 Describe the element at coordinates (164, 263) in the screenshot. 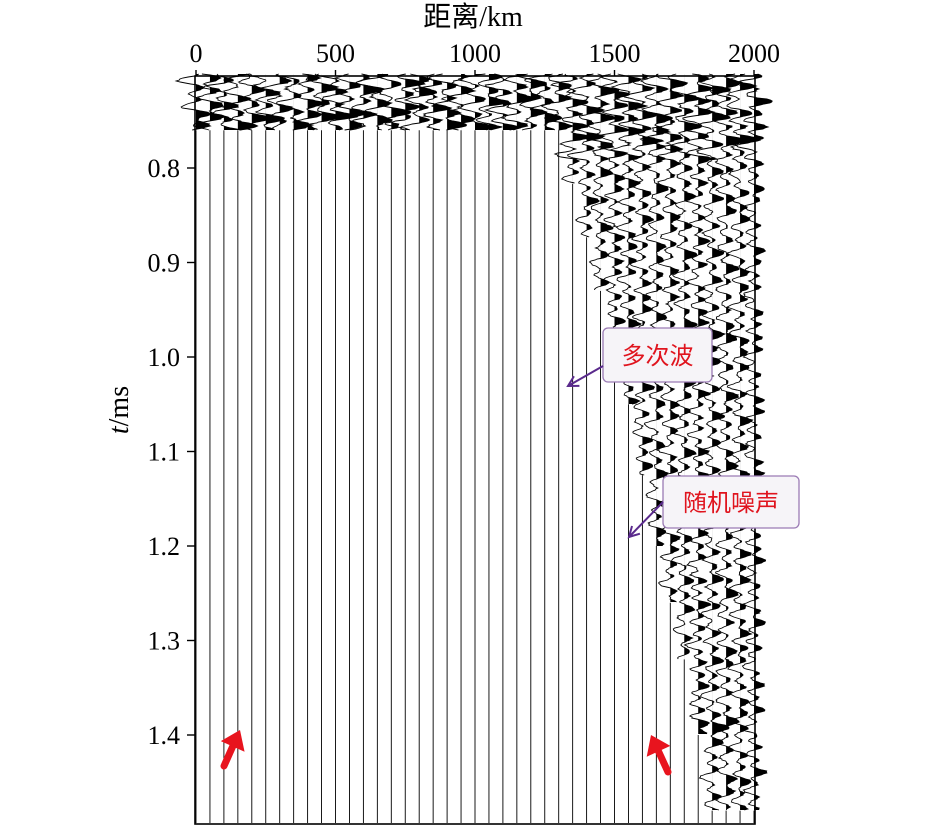

I see `y-tick-label: 0.9` at that location.